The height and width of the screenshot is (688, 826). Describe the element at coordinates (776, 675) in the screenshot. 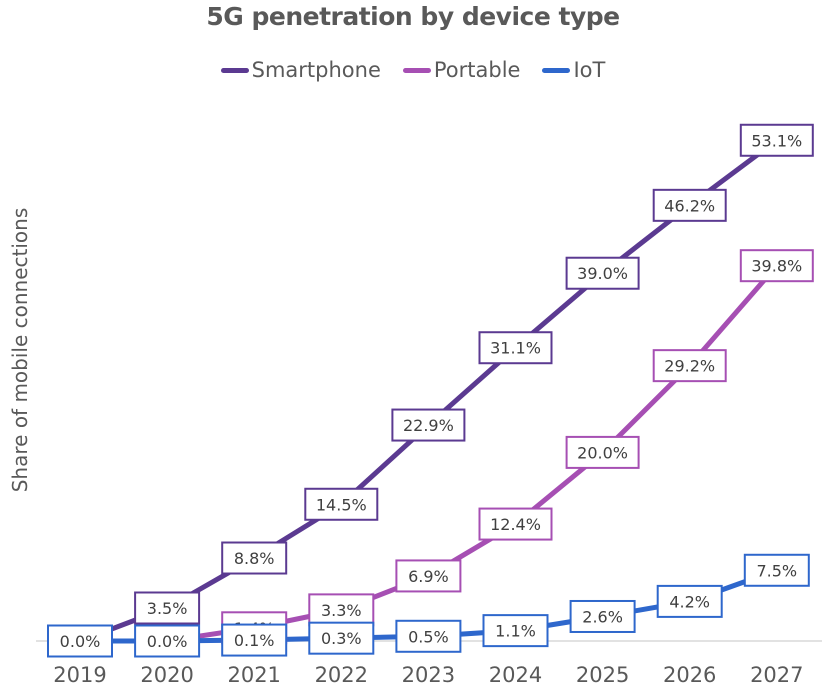

I see `x-tick-label: 2027` at that location.